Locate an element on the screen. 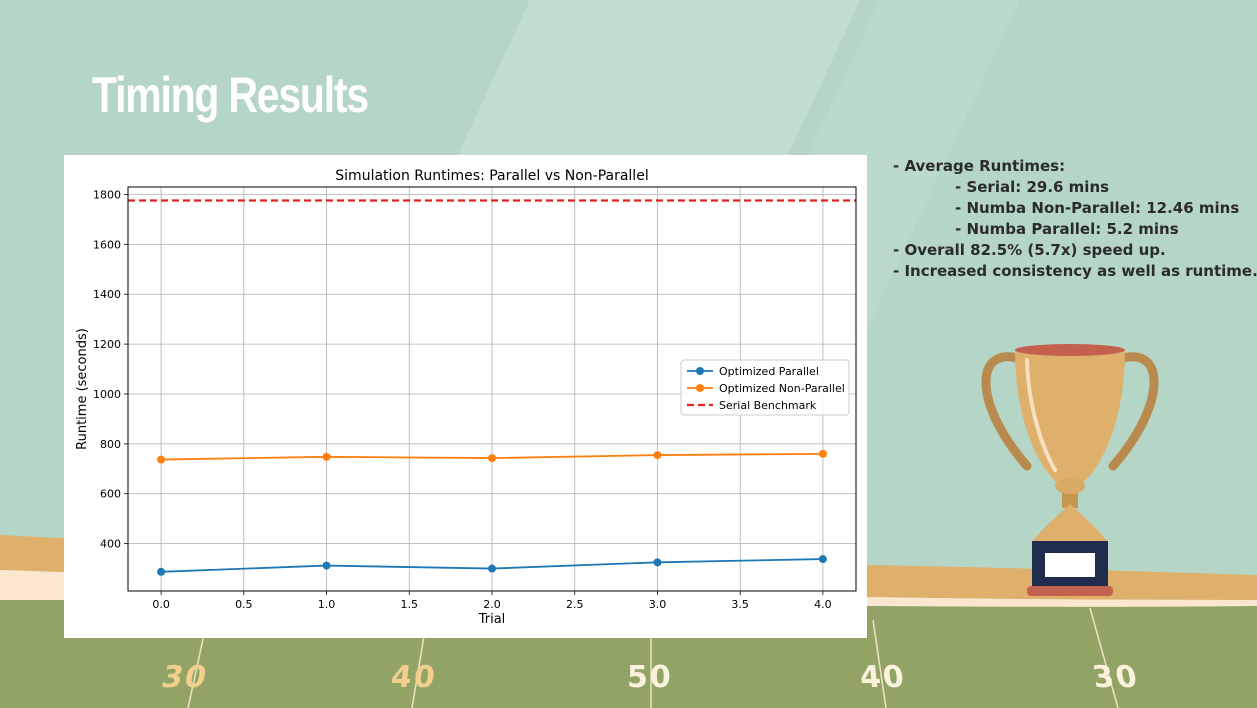  bullet-average-runtimes: - Average Runtimes: is located at coordinates (979, 166).